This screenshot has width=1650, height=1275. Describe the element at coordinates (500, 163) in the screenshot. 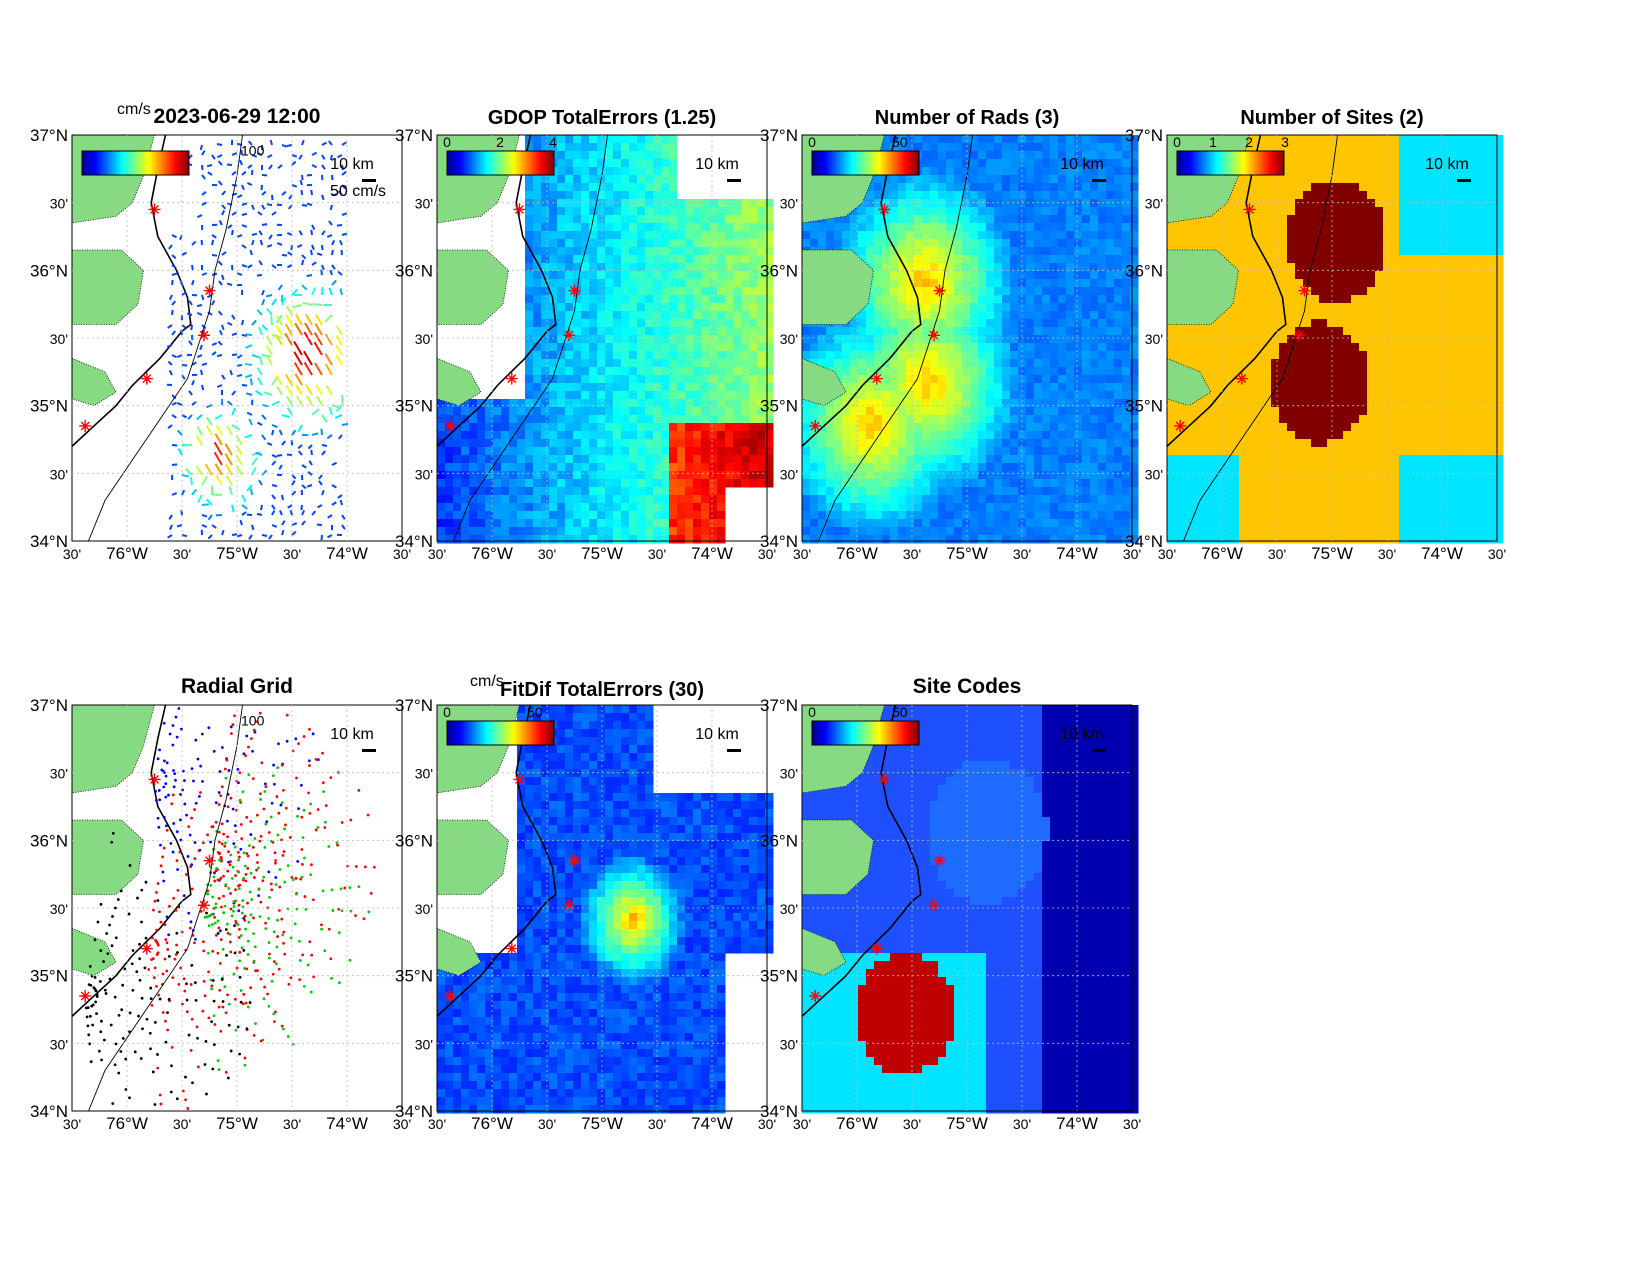

I see `colorbar` at that location.